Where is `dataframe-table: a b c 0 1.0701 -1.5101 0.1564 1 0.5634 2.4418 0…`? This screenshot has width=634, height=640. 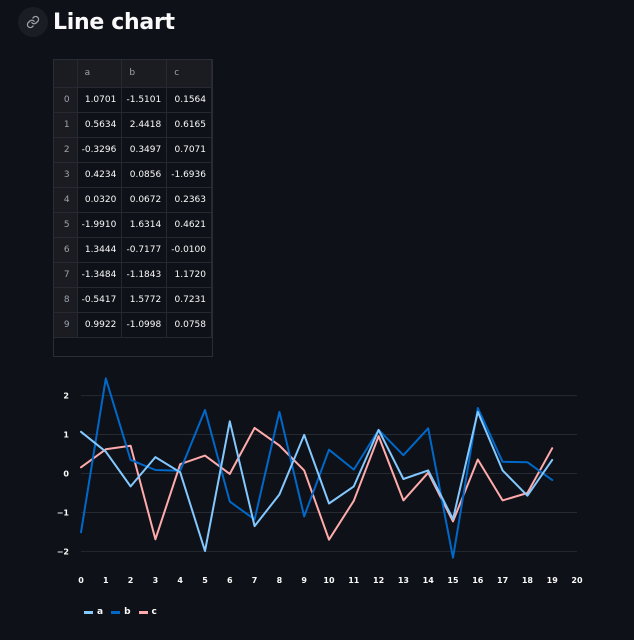 dataframe-table: a b c 0 1.0701 -1.5101 0.1564 1 0.5634 2.4418 0… is located at coordinates (133, 199).